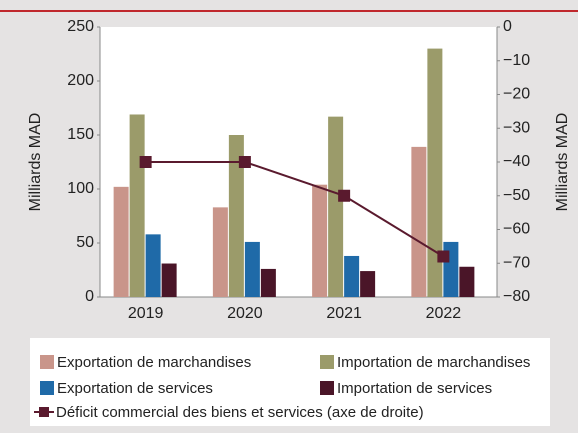 The image size is (578, 433). I want to click on y2-axis-label: Milliards MAD, so click(562, 162).